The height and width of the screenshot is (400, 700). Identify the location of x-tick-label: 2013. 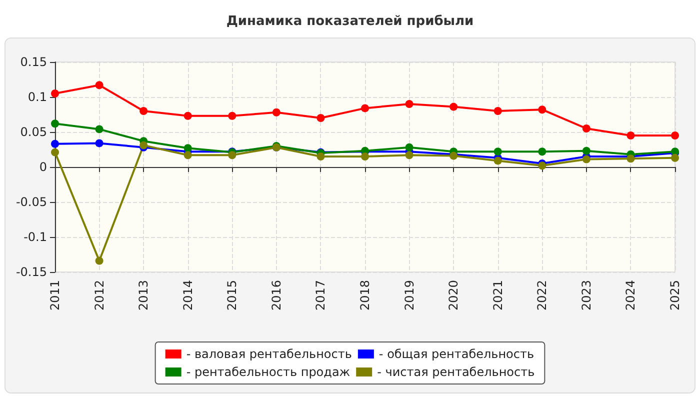
(143, 295).